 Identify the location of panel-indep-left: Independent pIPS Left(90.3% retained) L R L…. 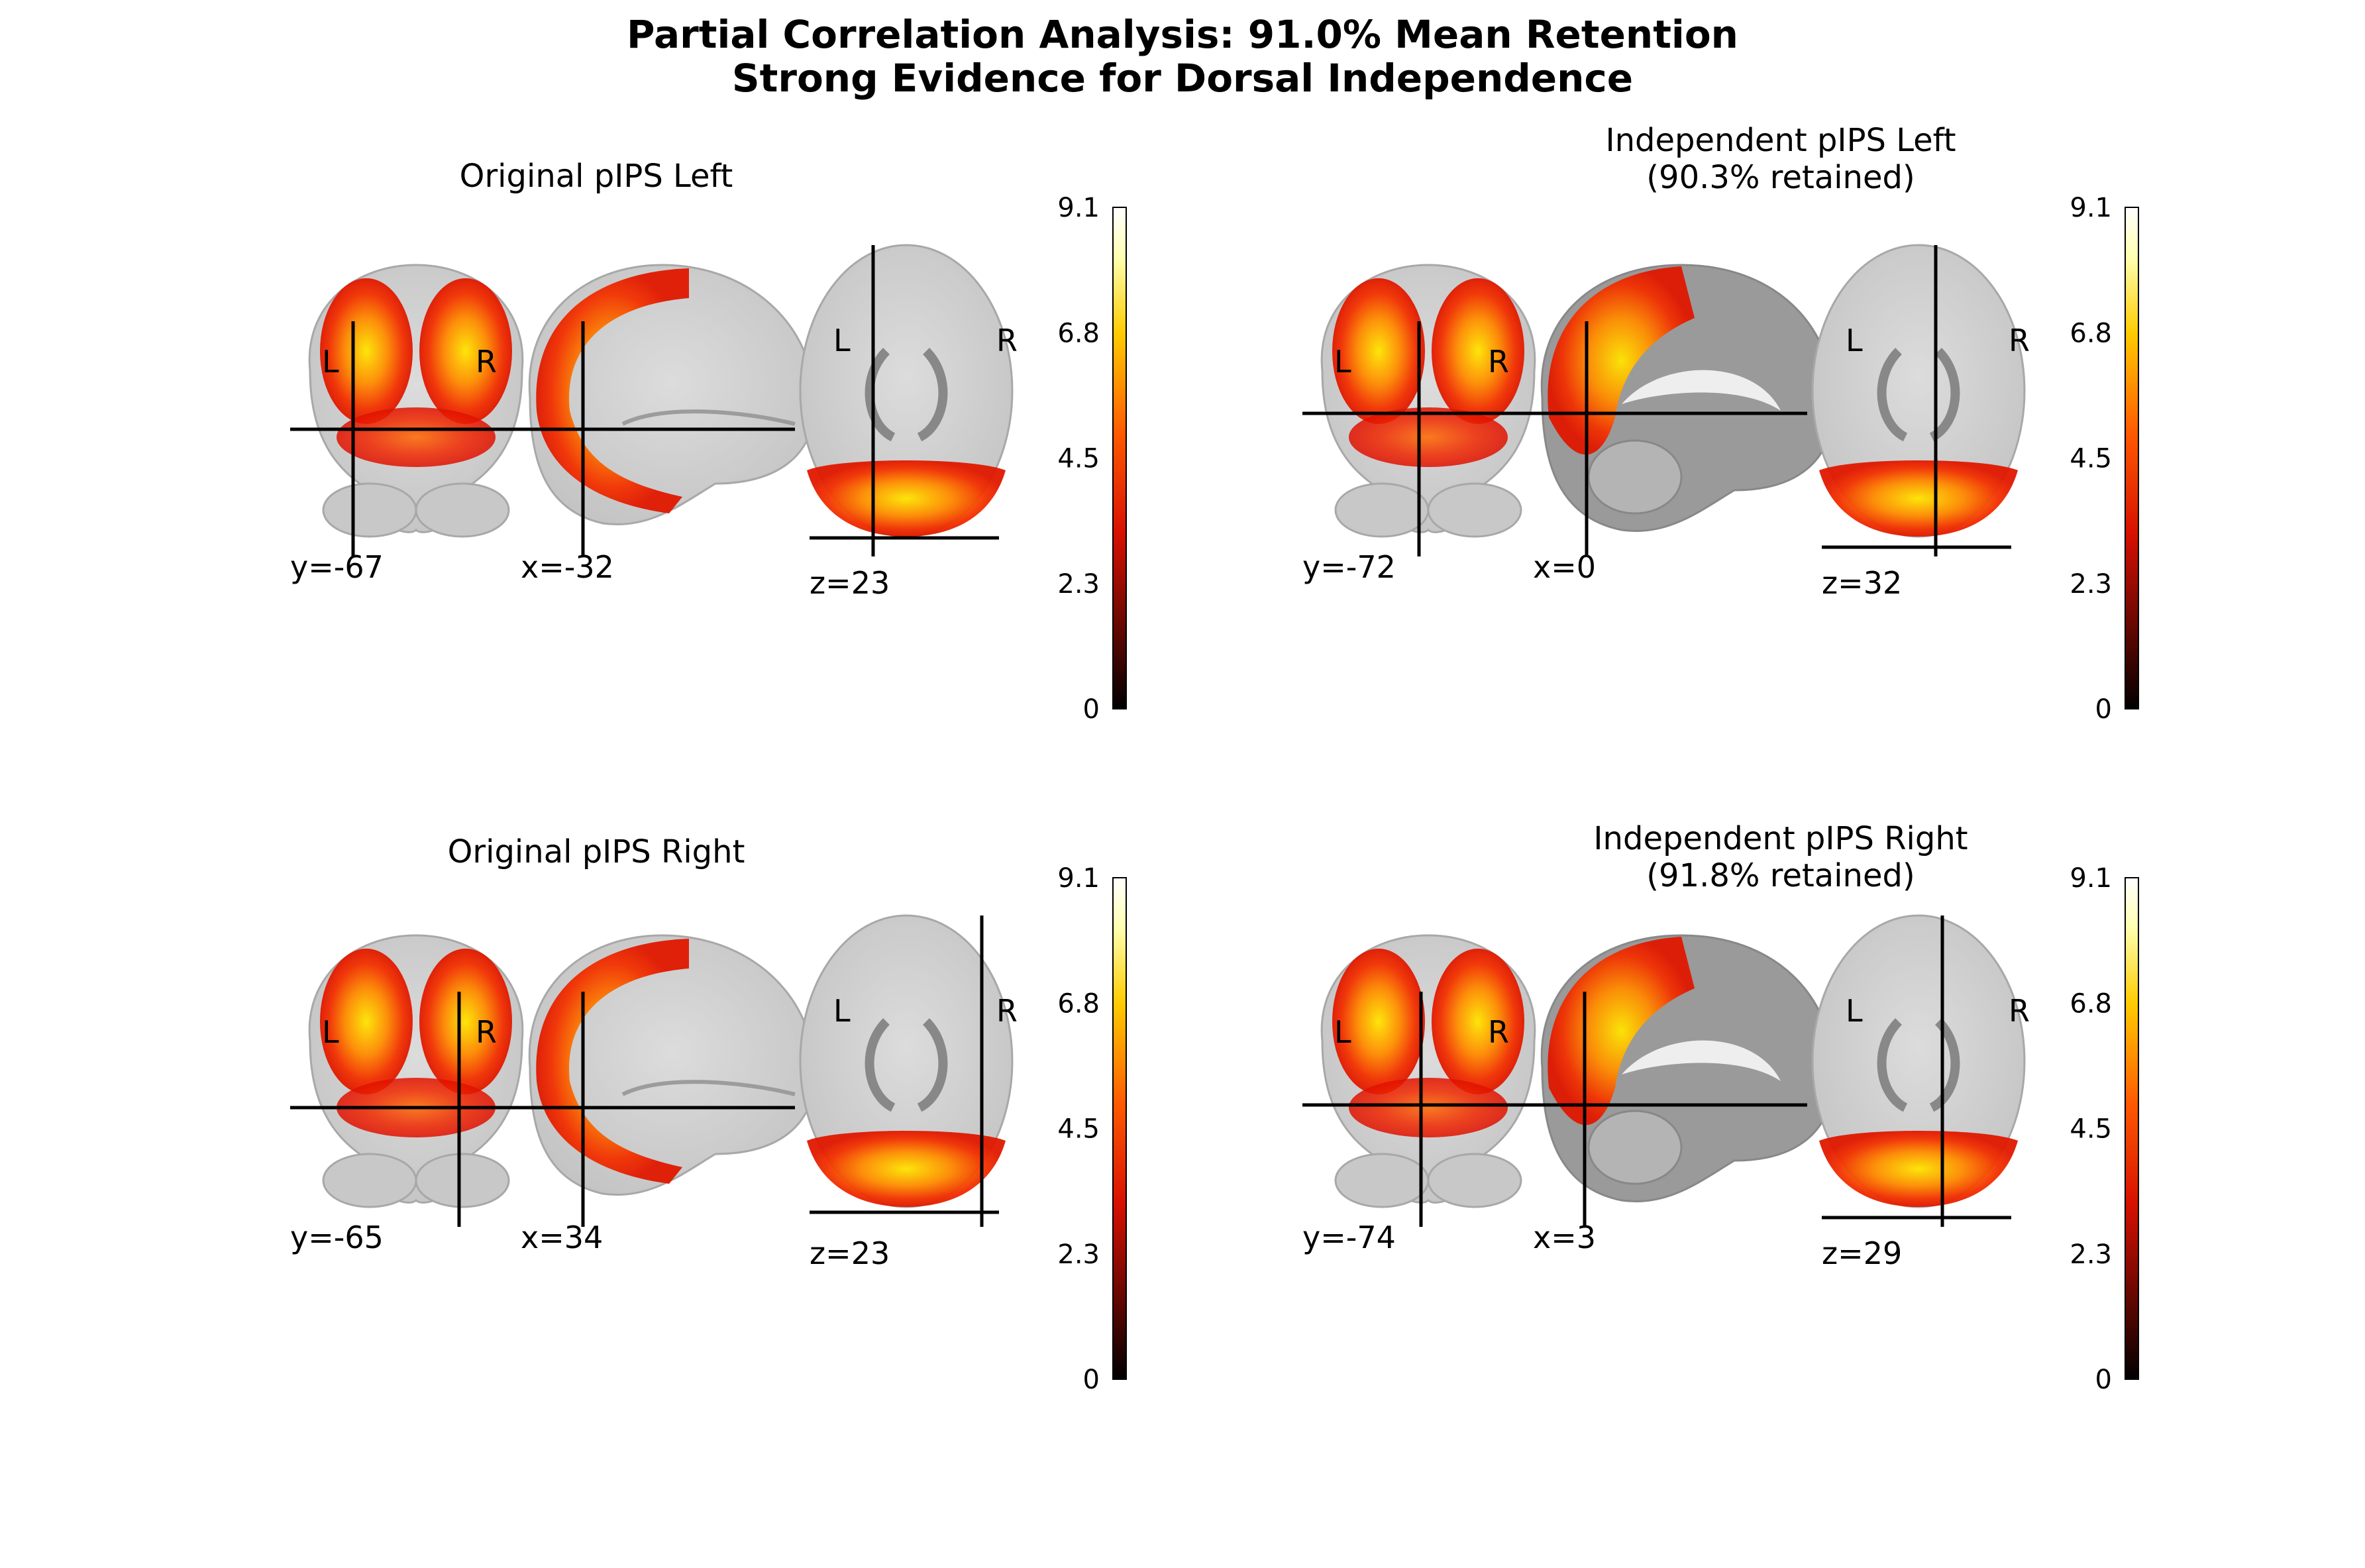
(1720, 423).